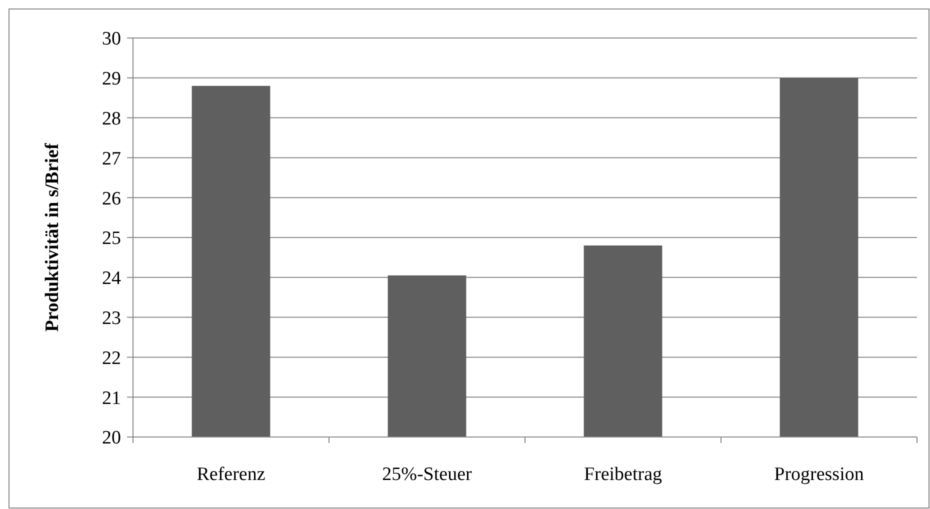  Describe the element at coordinates (111, 438) in the screenshot. I see `y-tick-label: 20` at that location.